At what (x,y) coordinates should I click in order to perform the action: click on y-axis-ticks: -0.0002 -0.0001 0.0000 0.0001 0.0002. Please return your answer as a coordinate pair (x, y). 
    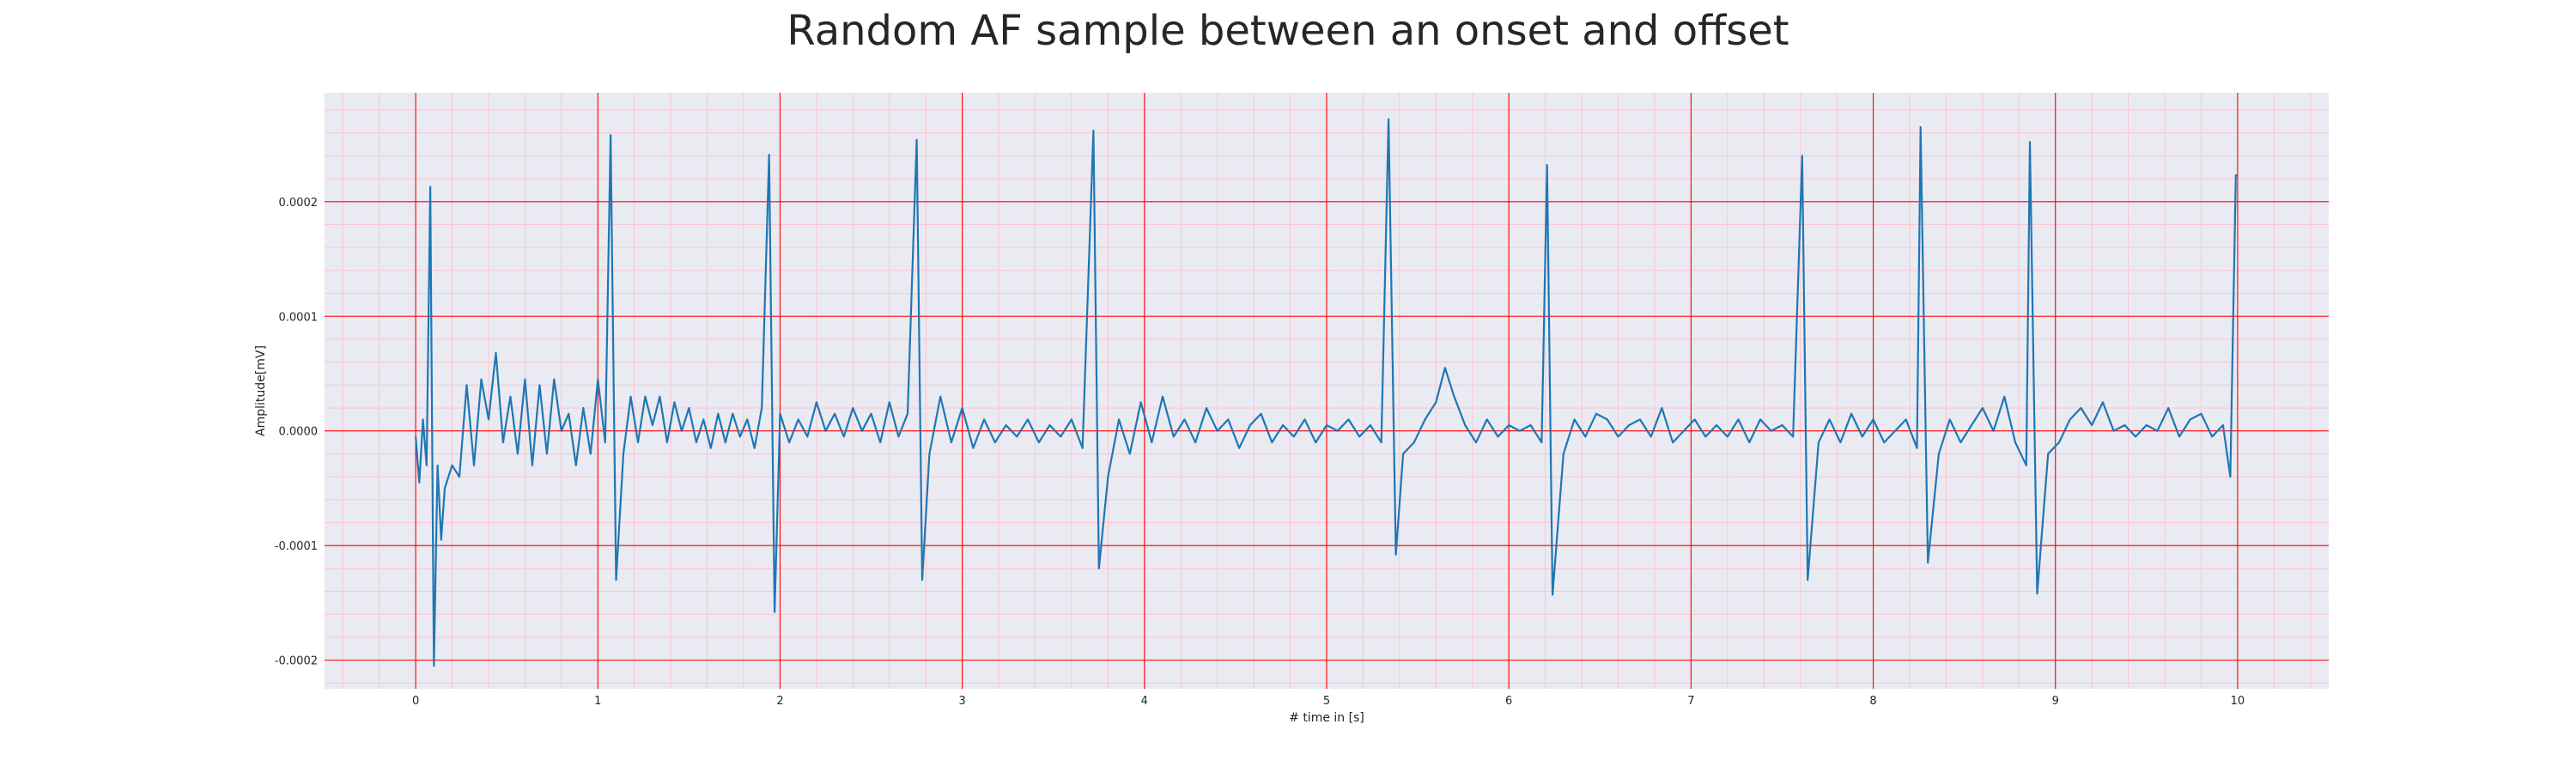
    Looking at the image, I should click on (296, 432).